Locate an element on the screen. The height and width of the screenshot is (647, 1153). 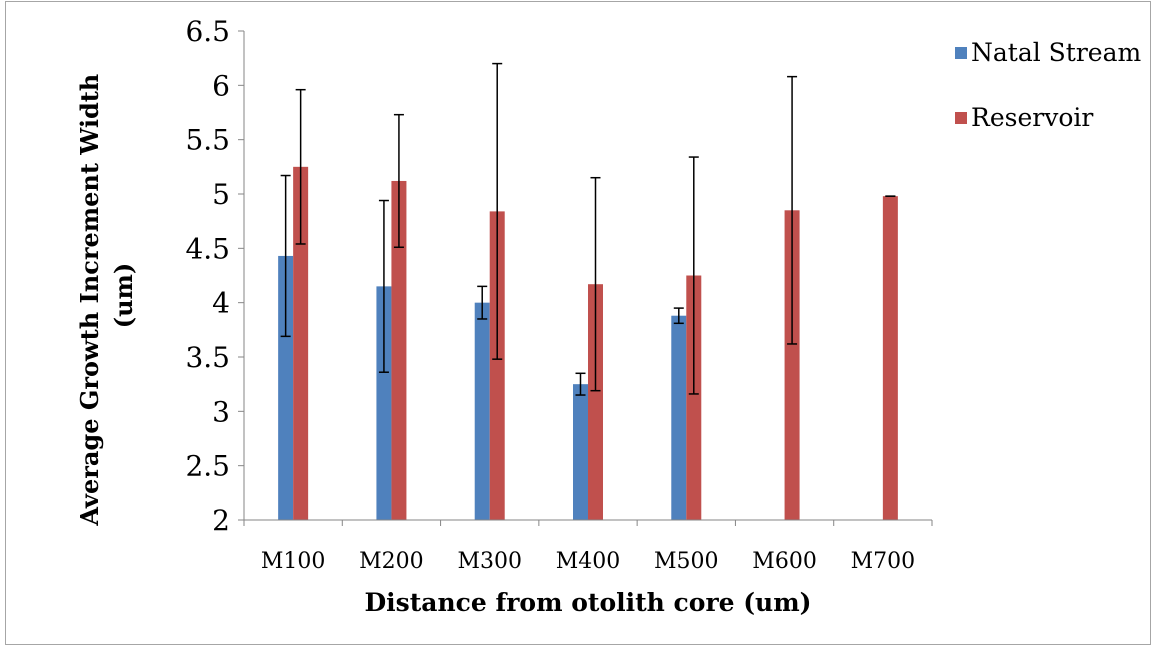
x-axis-title: Distance from otolith core (um) is located at coordinates (587, 602).